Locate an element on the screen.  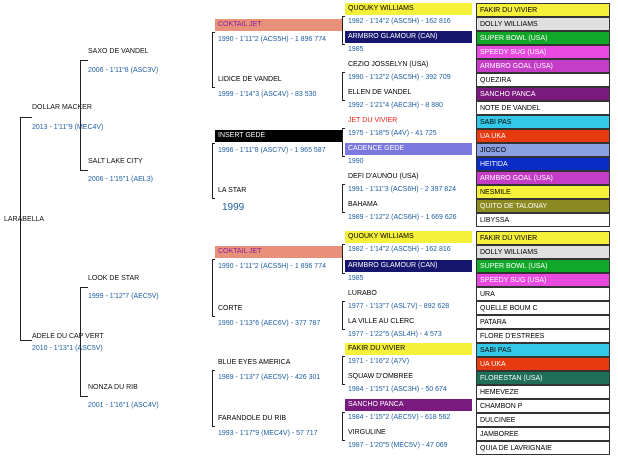
g6-name: LIBYSSA is located at coordinates (543, 220).